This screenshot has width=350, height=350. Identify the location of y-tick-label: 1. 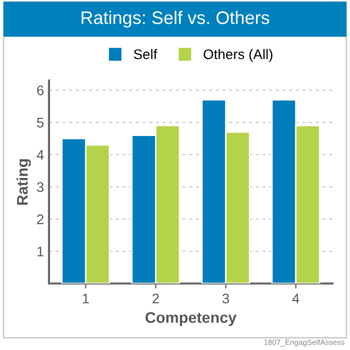
(40, 251).